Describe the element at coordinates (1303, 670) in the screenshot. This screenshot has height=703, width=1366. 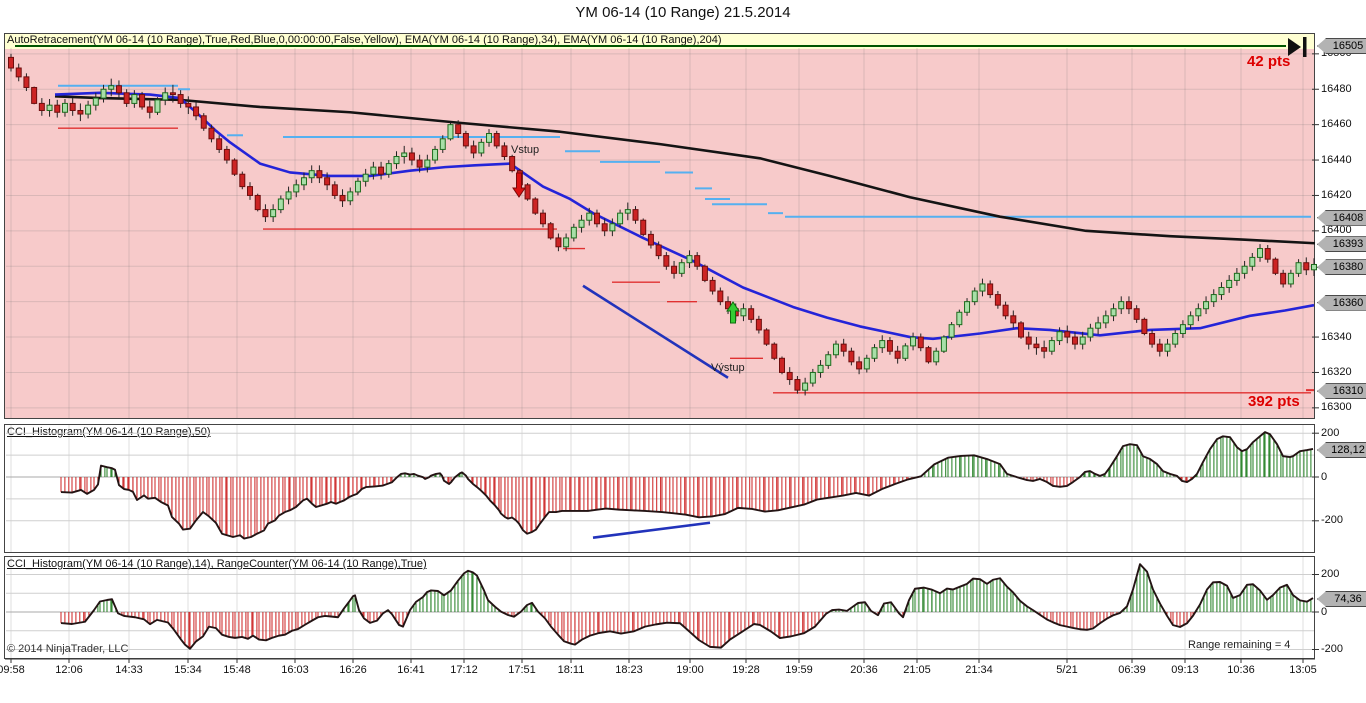
I see `time-axis-label: 13:05` at that location.